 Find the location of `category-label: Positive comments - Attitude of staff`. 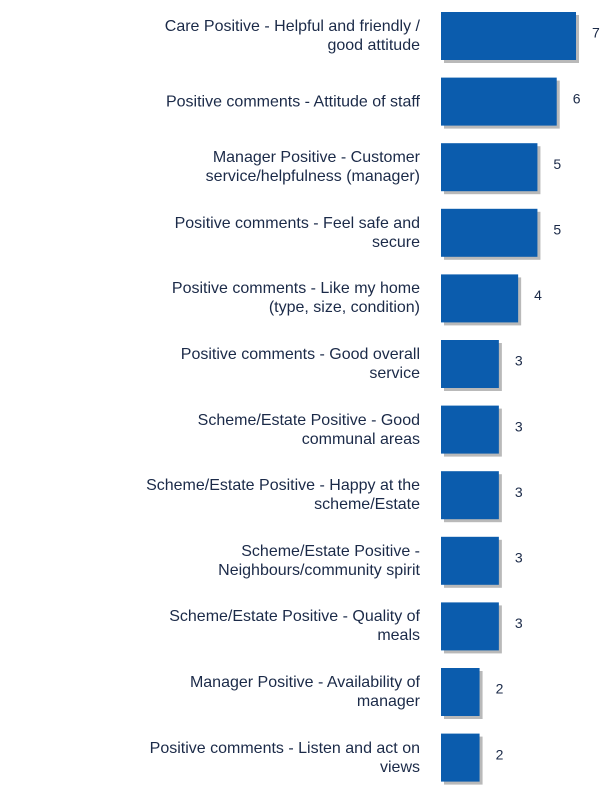

category-label: Positive comments - Attitude of staff is located at coordinates (292, 102).